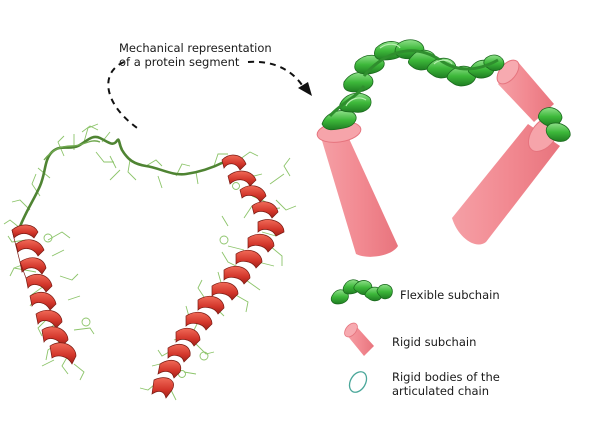 This screenshot has height=444, width=591. Describe the element at coordinates (195, 48) in the screenshot. I see `caption-line-1: Mechanical representation` at that location.